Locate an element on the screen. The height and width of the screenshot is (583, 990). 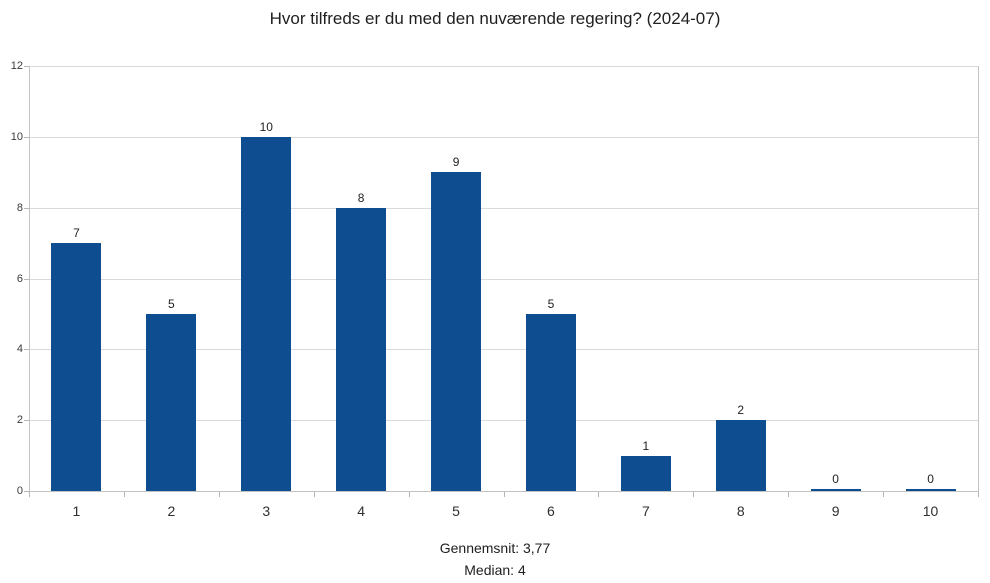
y-axis-label: 2 is located at coordinates (19, 420).